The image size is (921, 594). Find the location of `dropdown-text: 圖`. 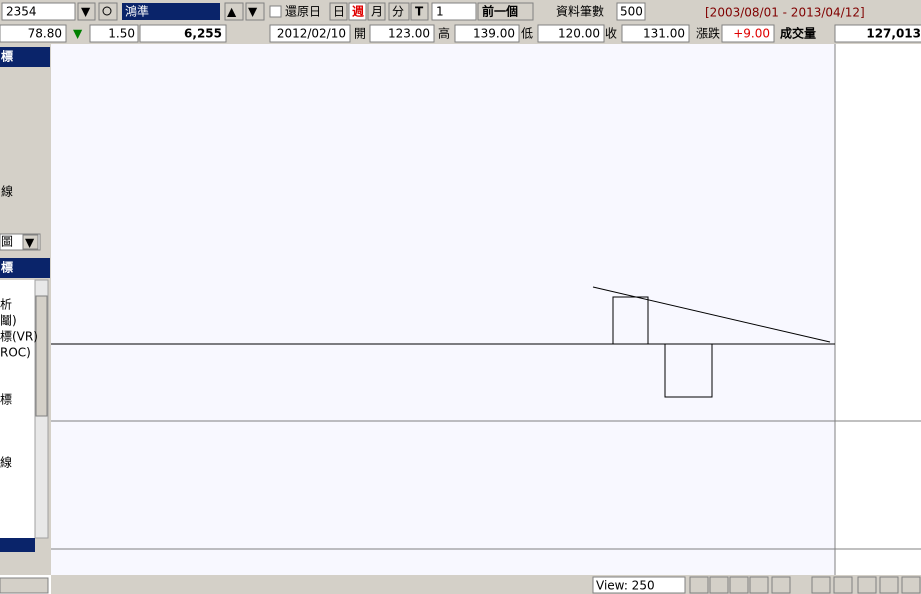

dropdown-text: 圖 is located at coordinates (7, 242).